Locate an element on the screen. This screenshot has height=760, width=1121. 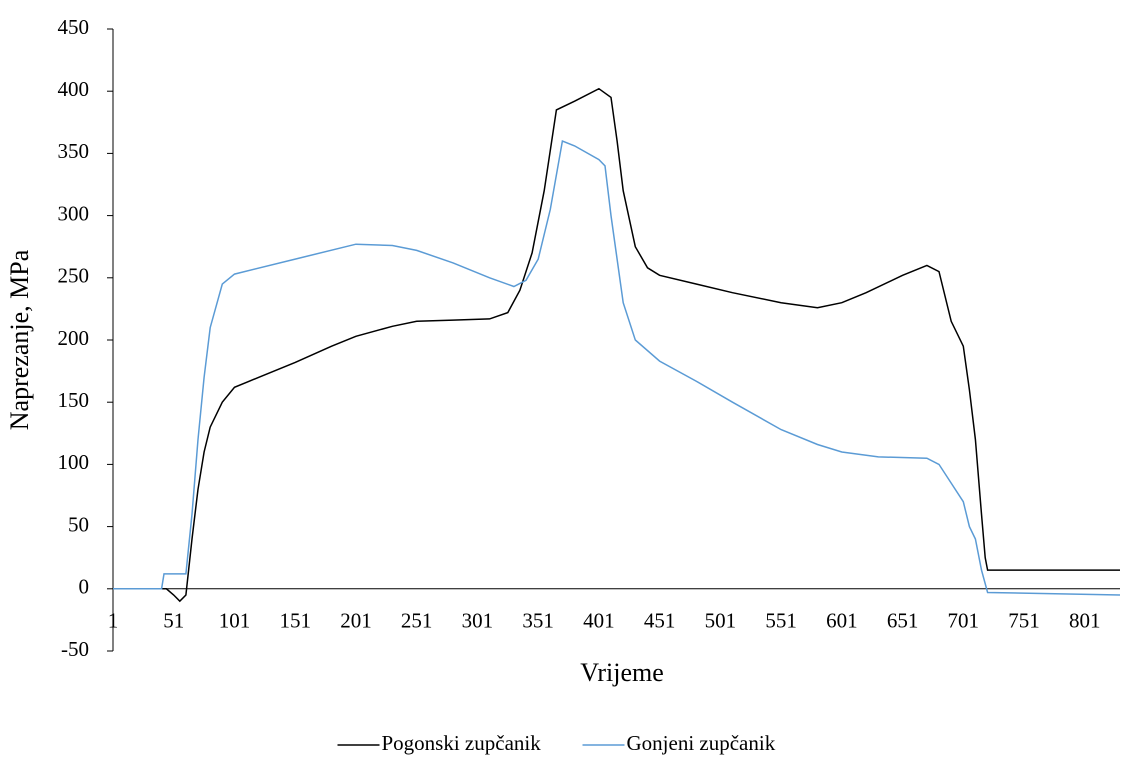
x-axis-label: Vrijeme is located at coordinates (622, 672).